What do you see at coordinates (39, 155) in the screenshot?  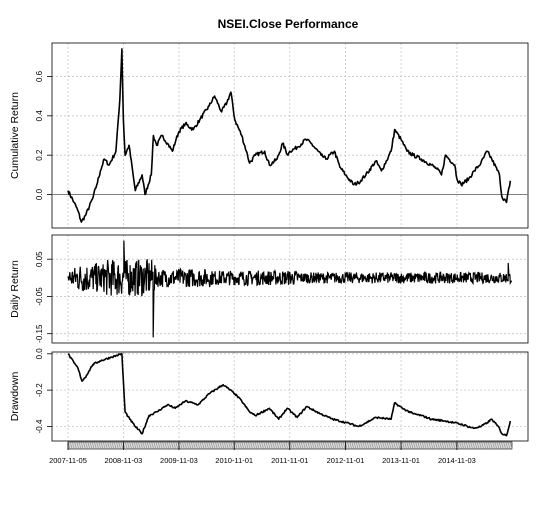 I see `y-tick-label: 0.2` at bounding box center [39, 155].